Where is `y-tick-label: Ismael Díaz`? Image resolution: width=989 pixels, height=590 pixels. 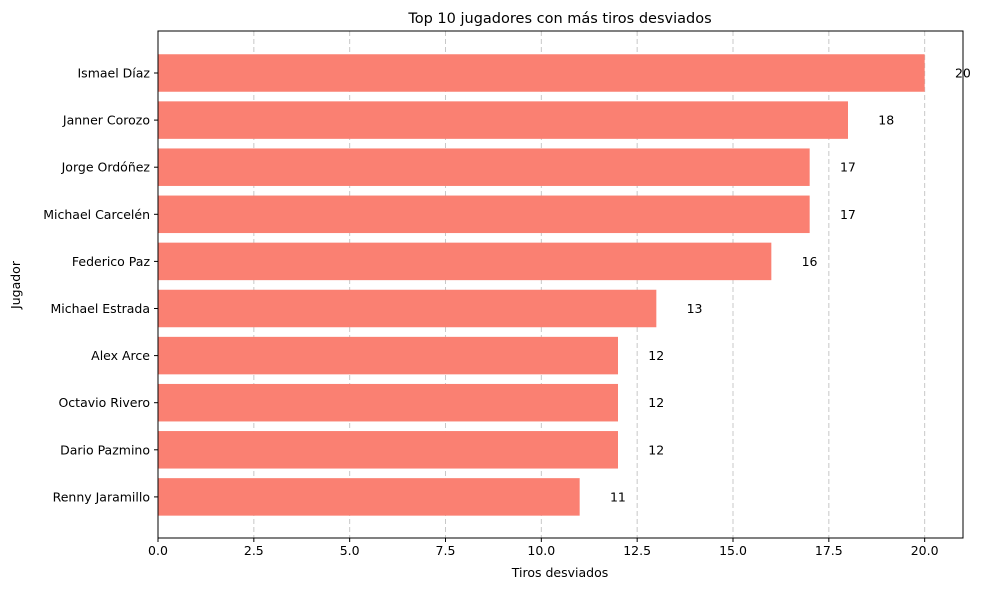
y-tick-label: Ismael Díaz is located at coordinates (114, 73).